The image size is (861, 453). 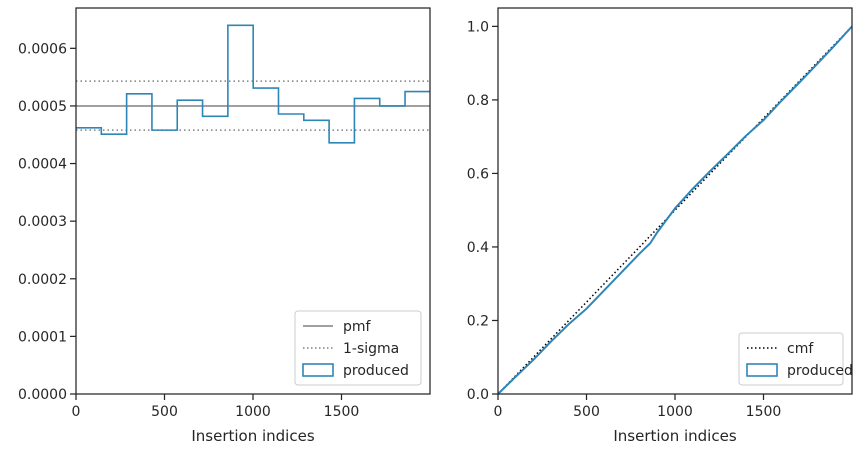 What do you see at coordinates (800, 349) in the screenshot?
I see `legend-label: cmf` at bounding box center [800, 349].